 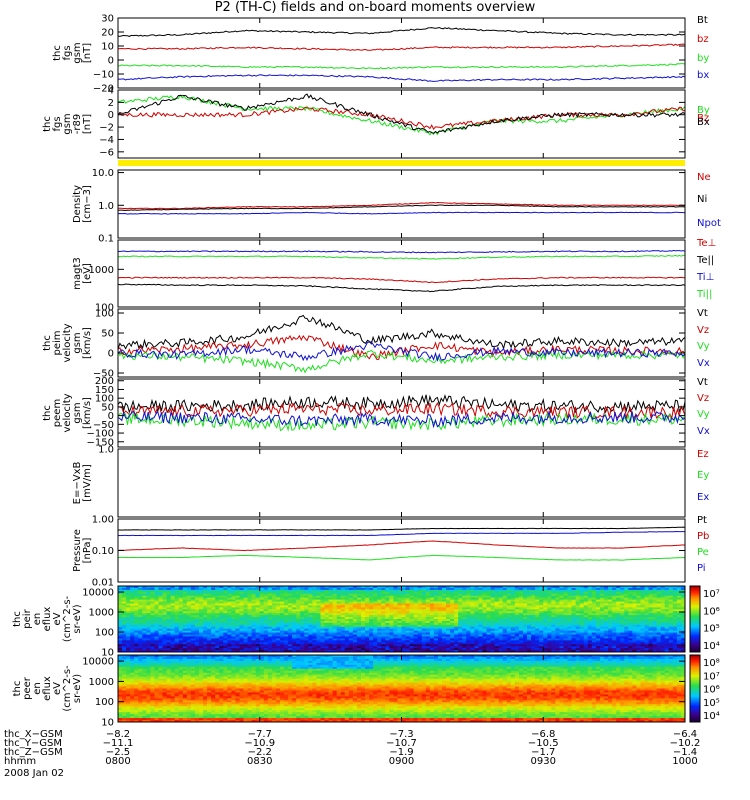 What do you see at coordinates (103, 583) in the screenshot?
I see `ytick-label-pressure: 0.01` at bounding box center [103, 583].